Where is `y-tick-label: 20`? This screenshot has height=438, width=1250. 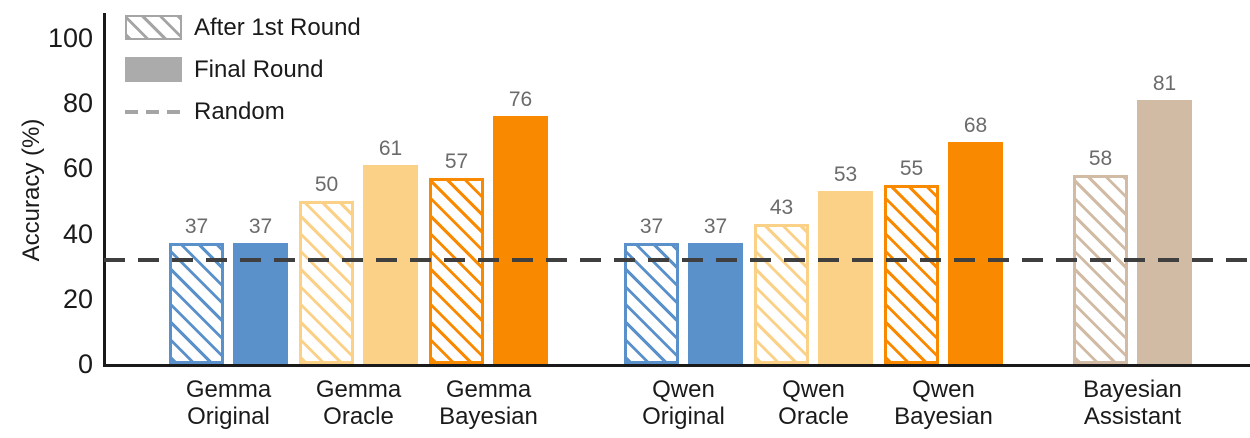
y-tick-label: 20 is located at coordinates (77, 298).